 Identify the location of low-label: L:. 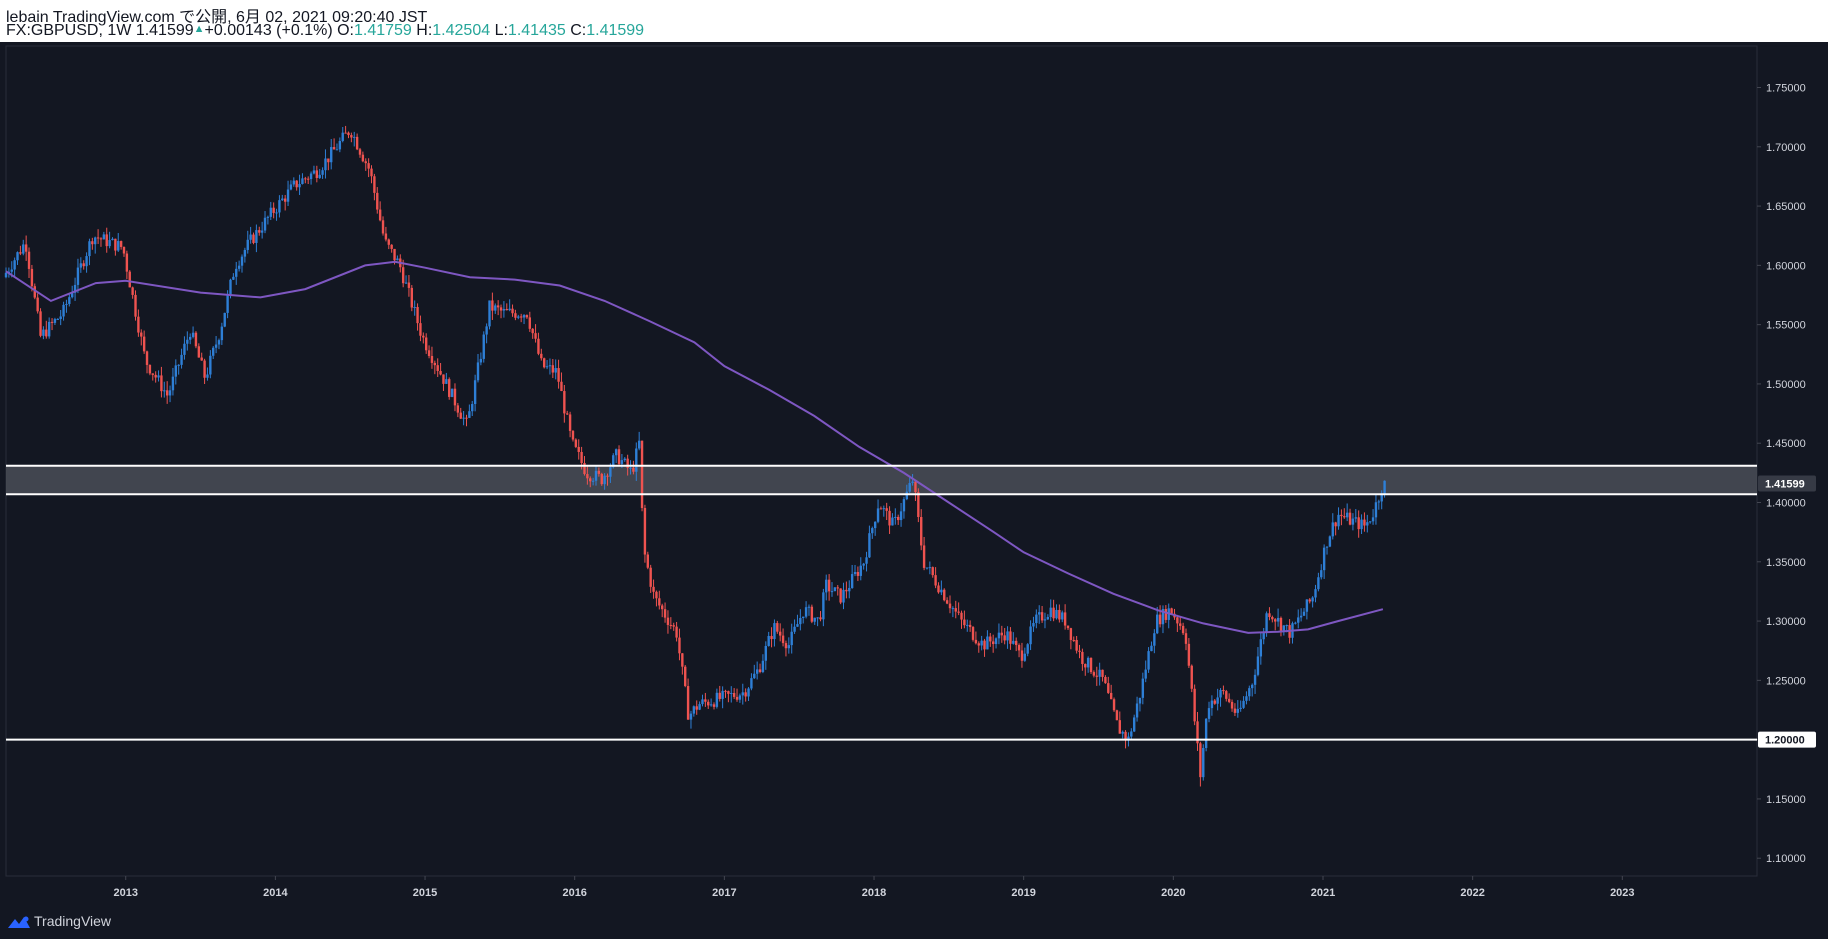
(501, 30).